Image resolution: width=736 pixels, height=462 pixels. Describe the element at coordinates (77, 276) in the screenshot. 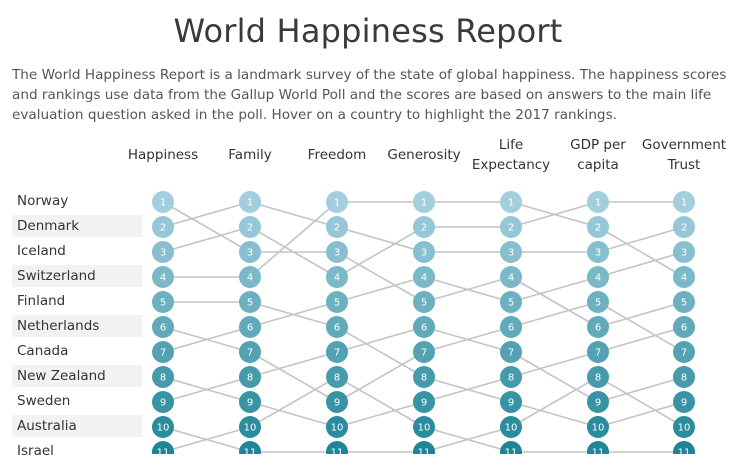

I see `country-label: Switzerland` at that location.